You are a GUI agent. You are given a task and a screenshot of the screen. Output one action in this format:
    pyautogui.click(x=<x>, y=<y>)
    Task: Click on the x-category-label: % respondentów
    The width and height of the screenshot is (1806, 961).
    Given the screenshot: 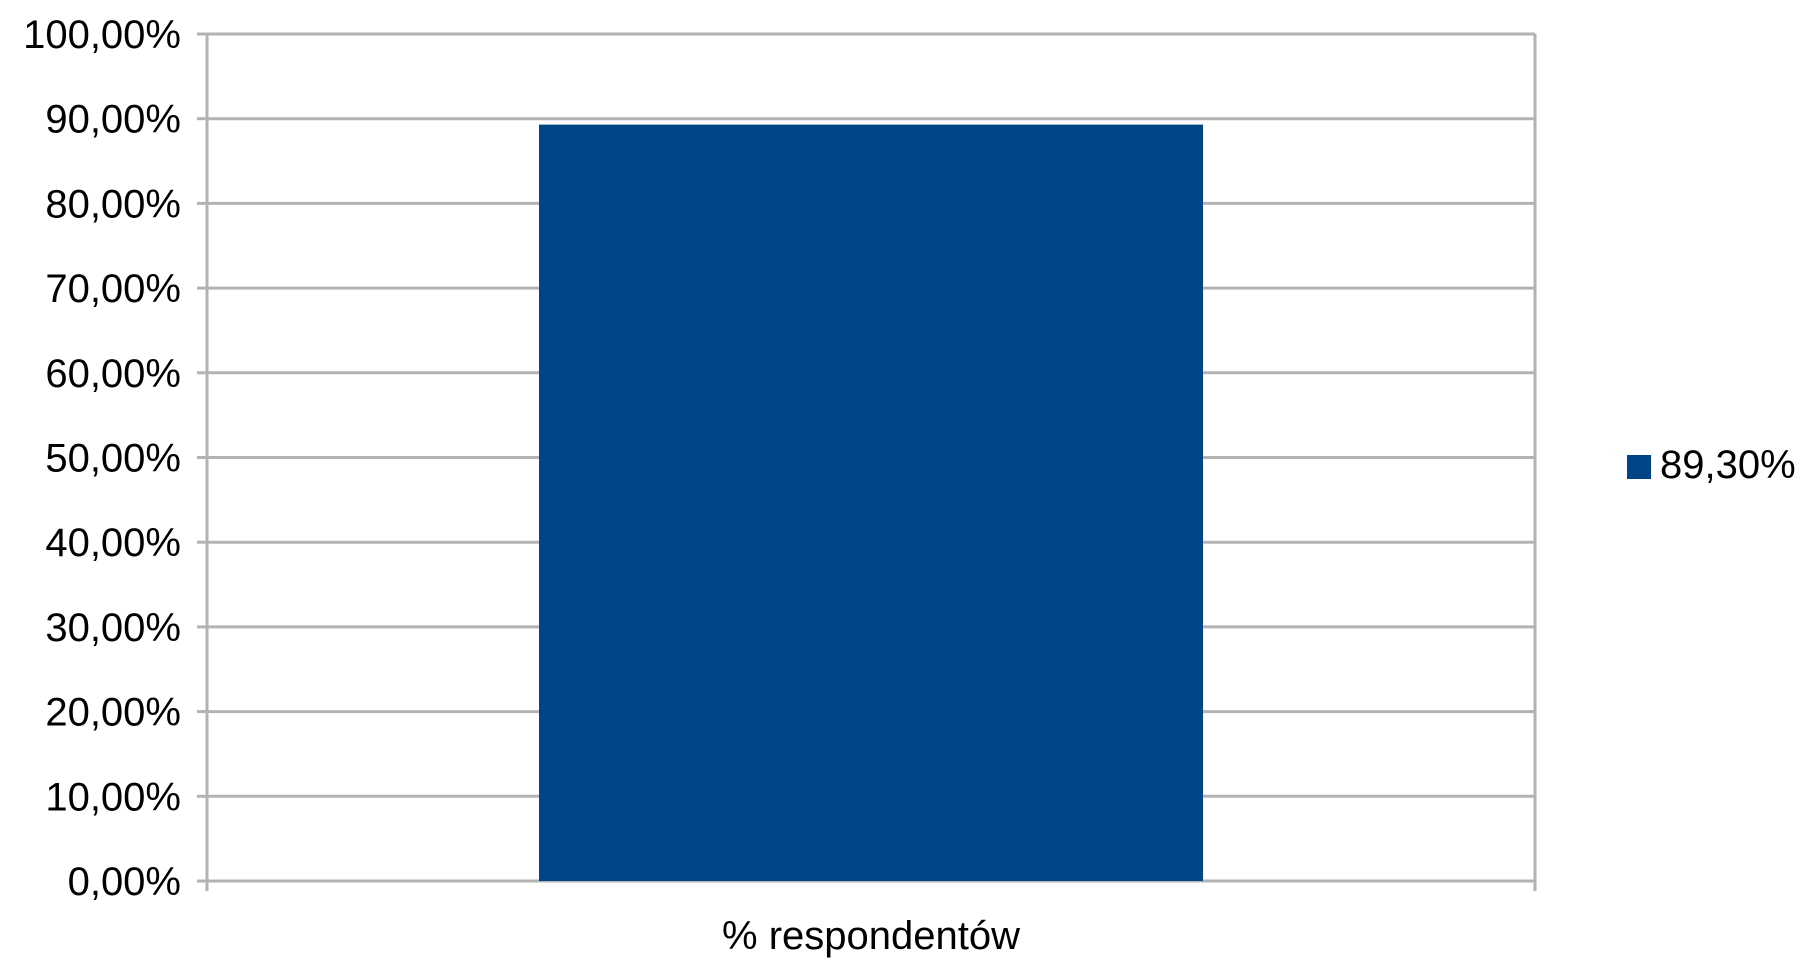 What is the action you would take?
    pyautogui.click(x=871, y=936)
    